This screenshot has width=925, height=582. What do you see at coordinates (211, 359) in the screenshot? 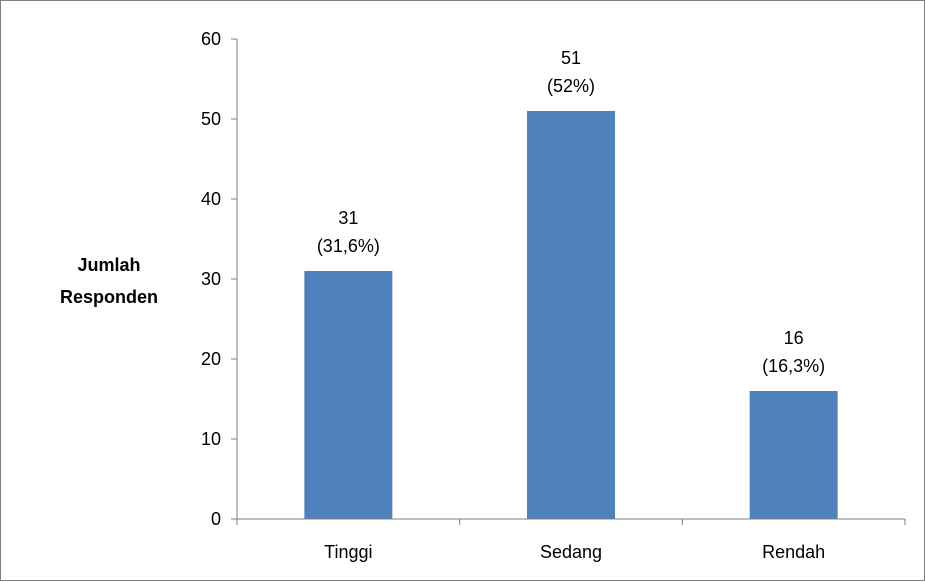
I see `y-tick-label: 20` at bounding box center [211, 359].